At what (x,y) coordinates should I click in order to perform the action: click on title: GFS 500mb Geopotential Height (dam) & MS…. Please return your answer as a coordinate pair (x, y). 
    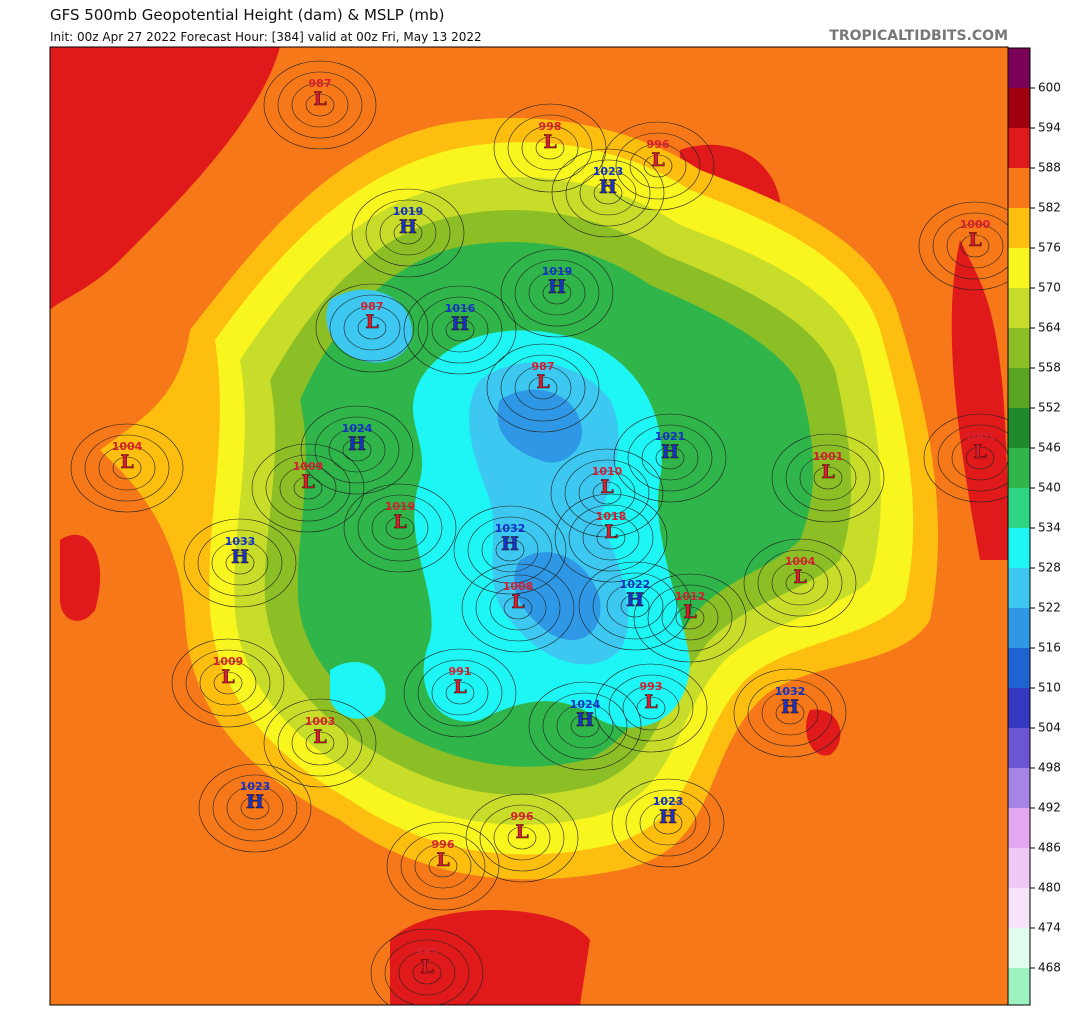
    Looking at the image, I should click on (247, 15).